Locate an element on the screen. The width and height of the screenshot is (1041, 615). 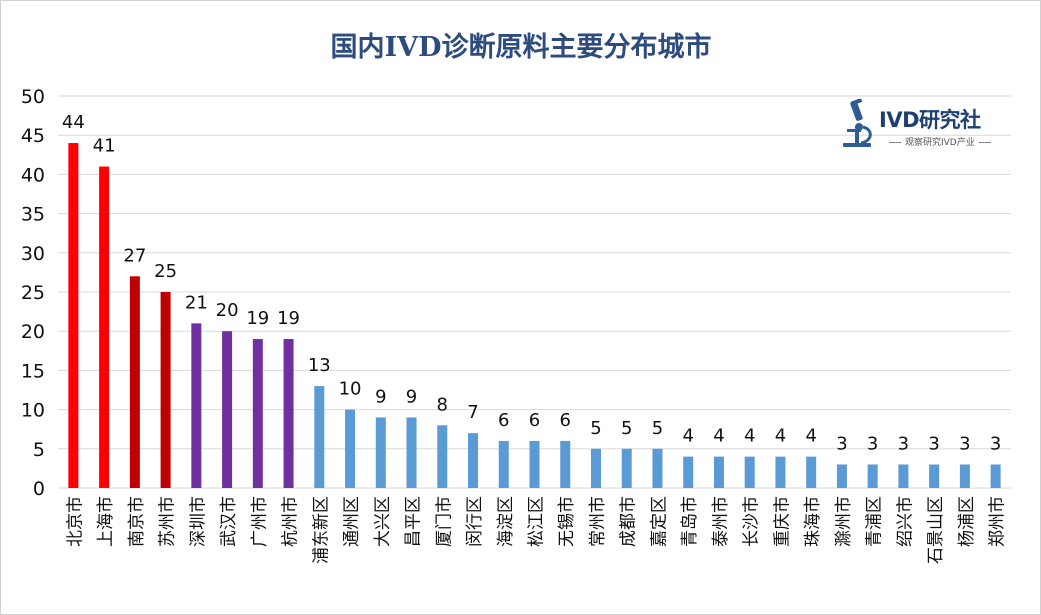
x-tick-label: 大兴区 is located at coordinates (383, 521).